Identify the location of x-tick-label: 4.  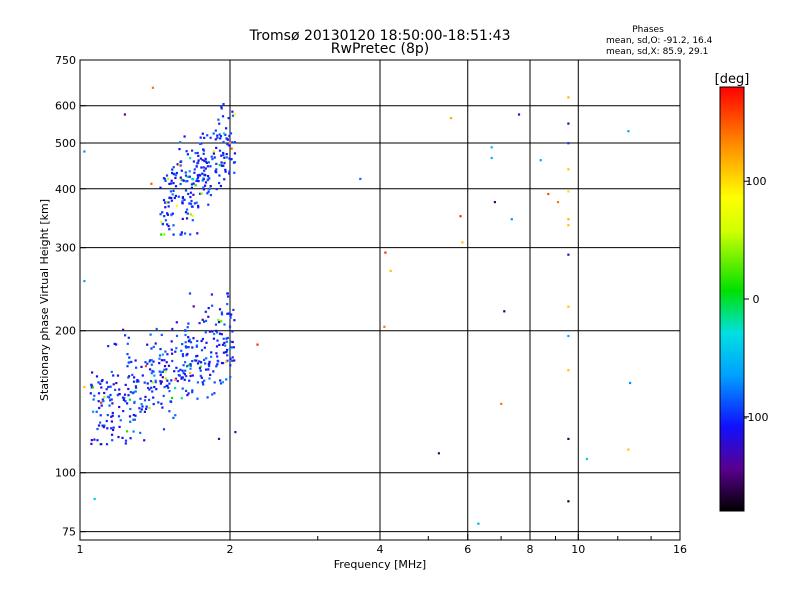
(380, 549).